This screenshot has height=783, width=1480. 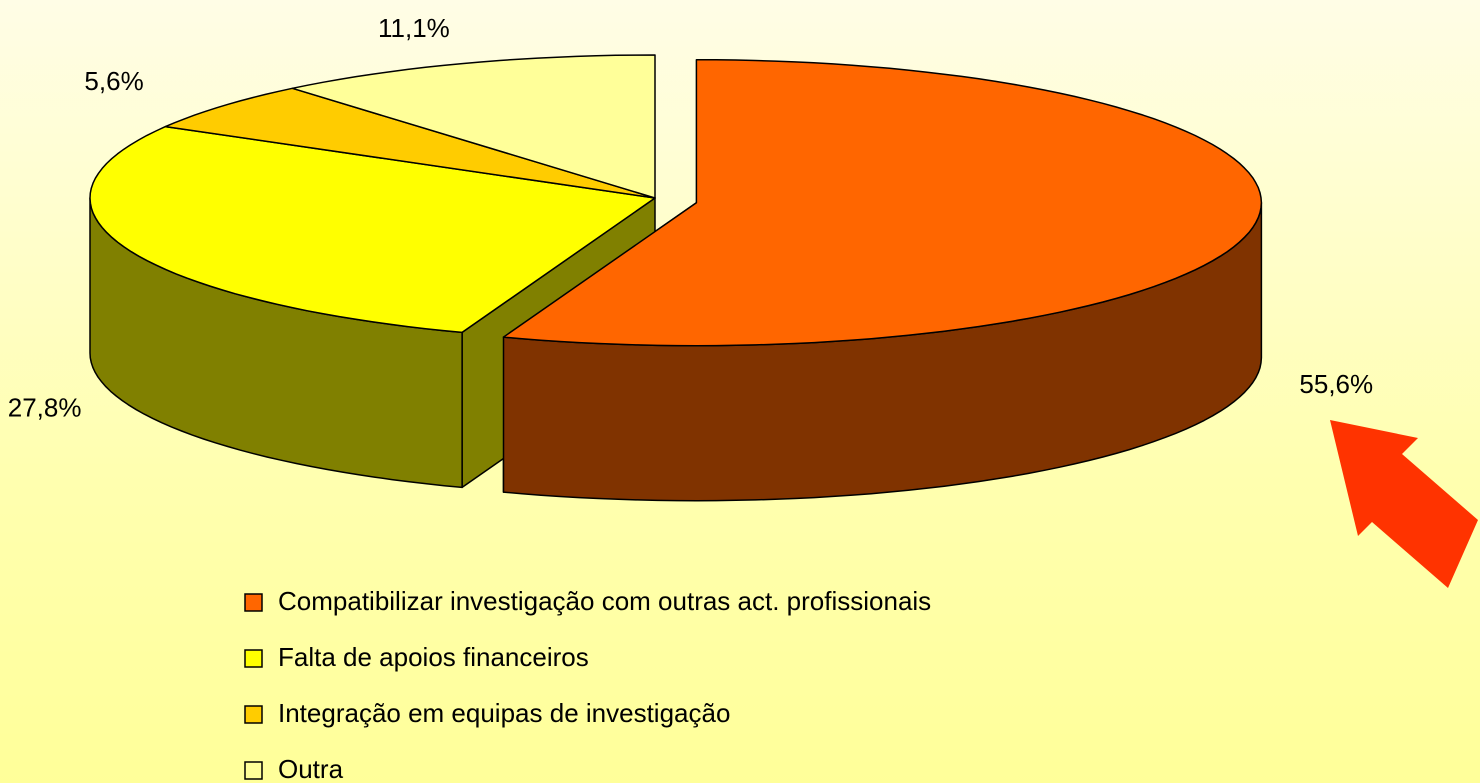 What do you see at coordinates (414, 28) in the screenshot?
I see `value-label: 11,1%` at bounding box center [414, 28].